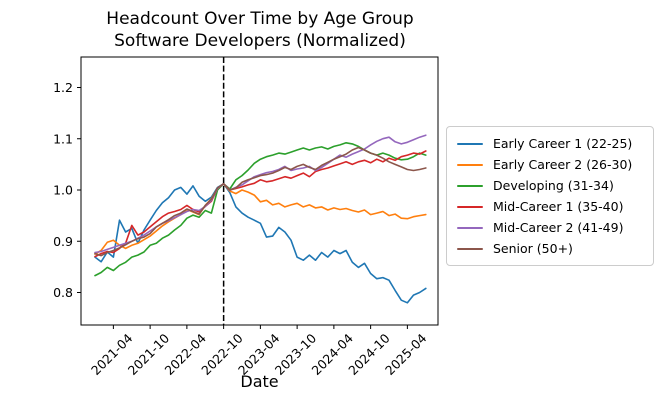 The image size is (660, 405). Describe the element at coordinates (63, 190) in the screenshot. I see `y-tick-label: 1.0` at that location.